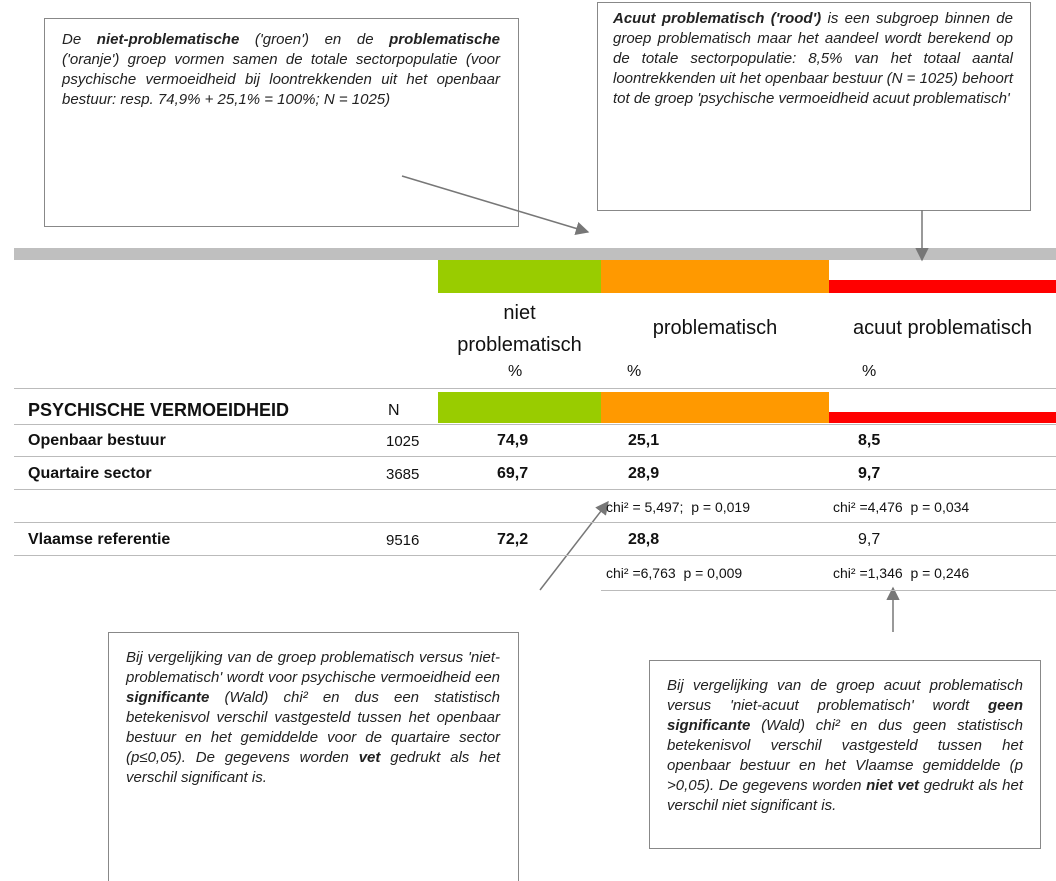  I want to click on callout-text: significante, so click(168, 697).